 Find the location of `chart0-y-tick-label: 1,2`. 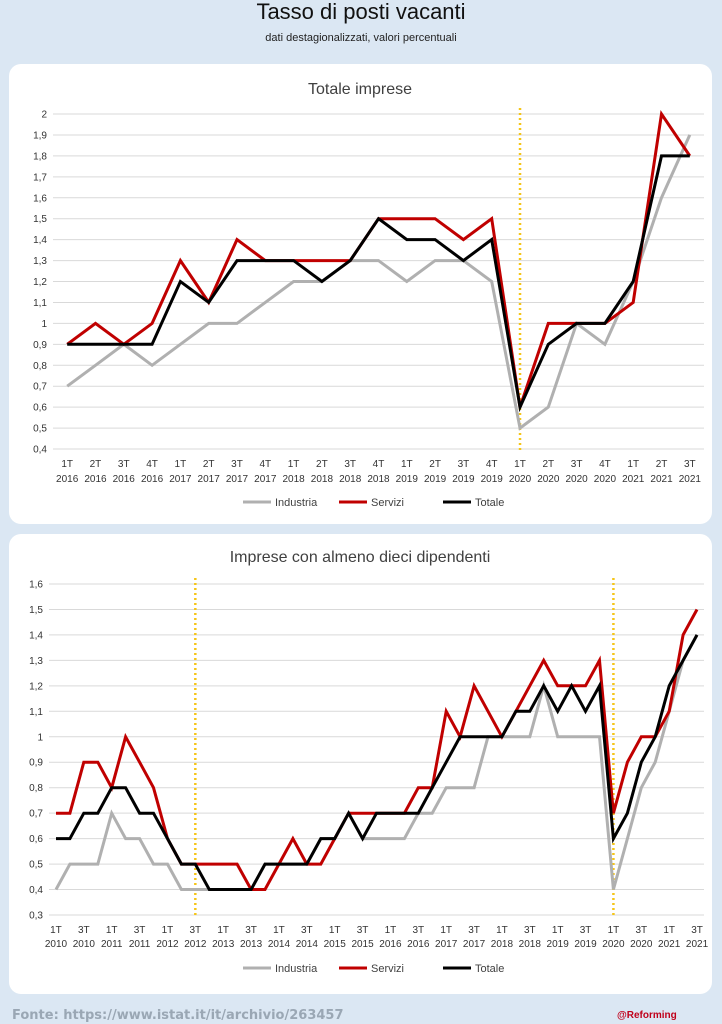

chart0-y-tick-label: 1,2 is located at coordinates (40, 282).